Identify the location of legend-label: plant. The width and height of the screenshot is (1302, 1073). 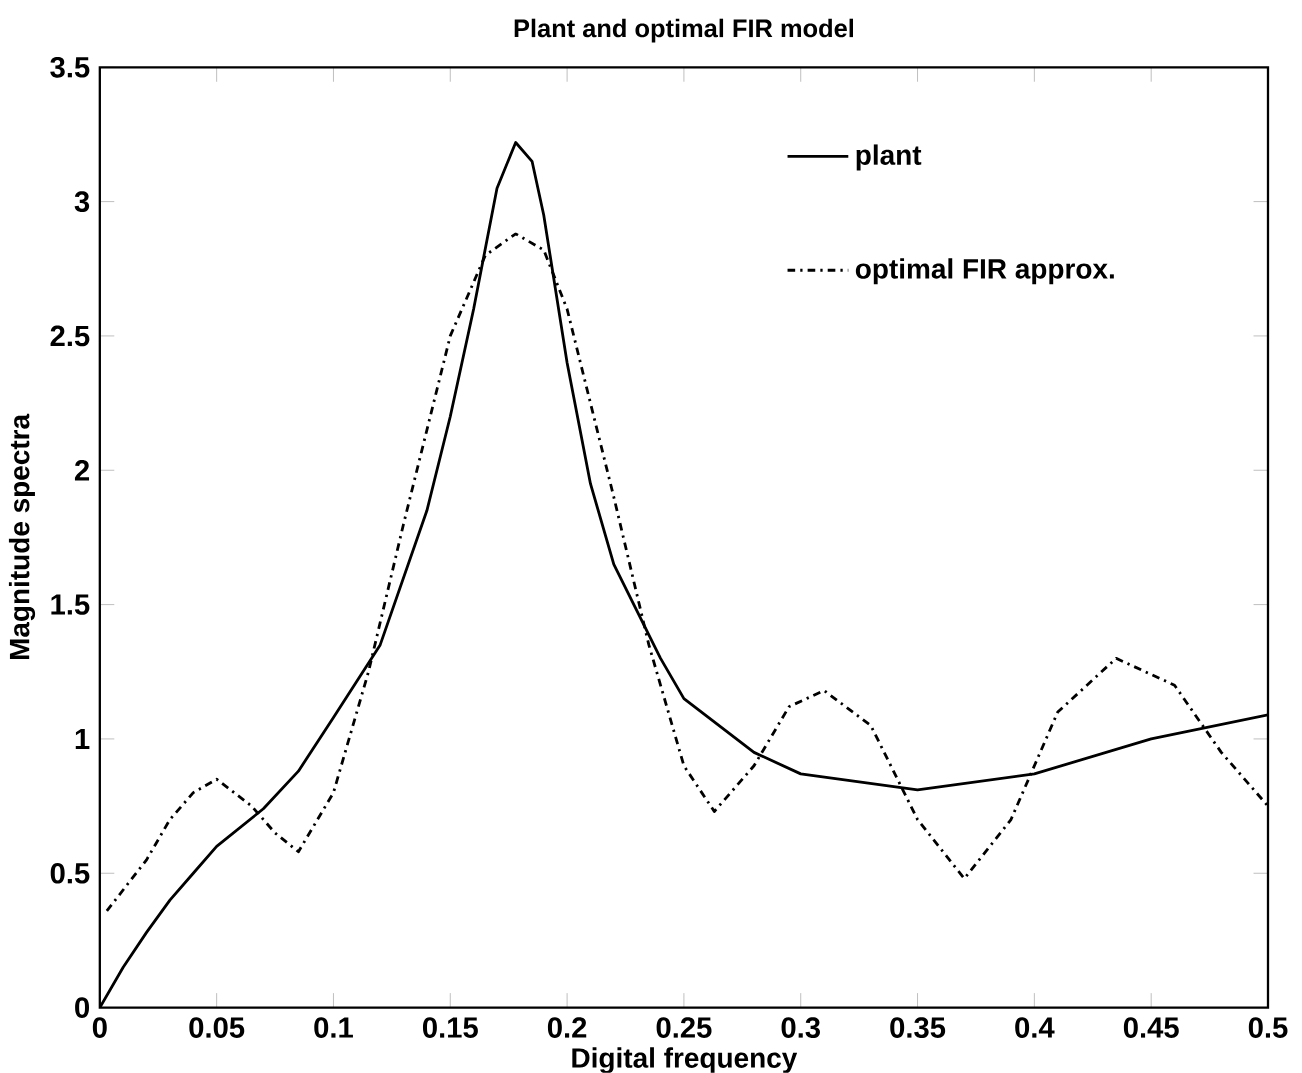
(889, 157).